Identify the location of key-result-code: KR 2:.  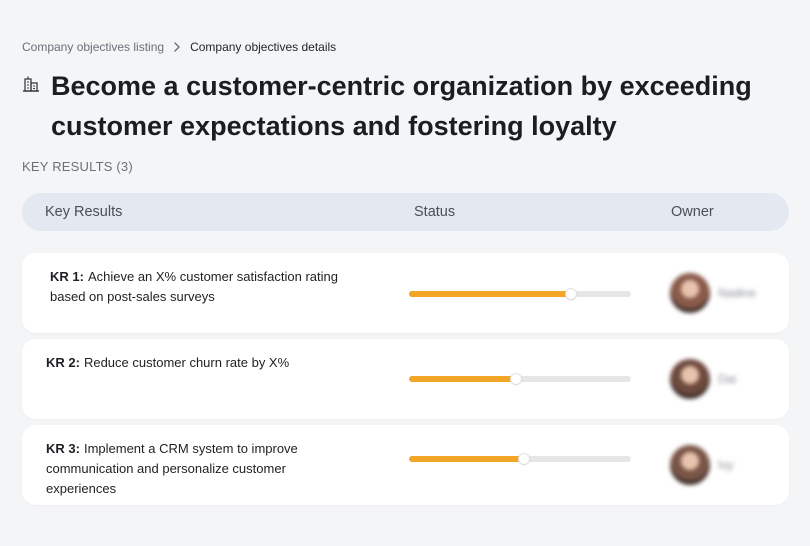
(63, 362).